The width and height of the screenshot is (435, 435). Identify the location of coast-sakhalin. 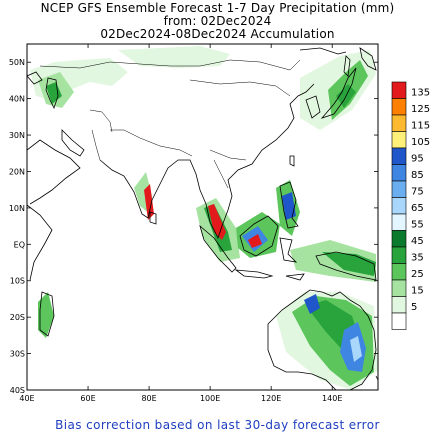
(347, 66).